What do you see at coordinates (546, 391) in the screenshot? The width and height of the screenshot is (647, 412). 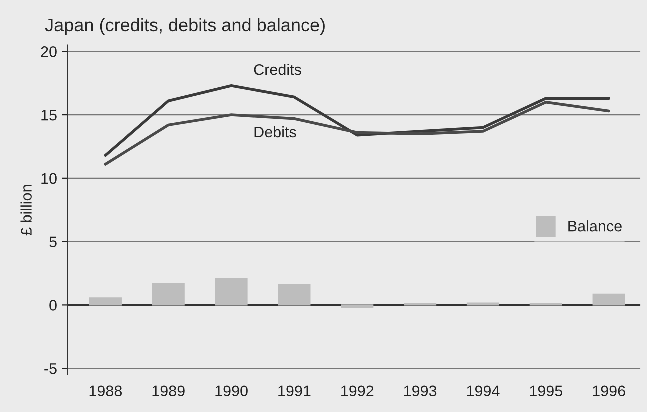 I see `x-tick-label: 1995` at bounding box center [546, 391].